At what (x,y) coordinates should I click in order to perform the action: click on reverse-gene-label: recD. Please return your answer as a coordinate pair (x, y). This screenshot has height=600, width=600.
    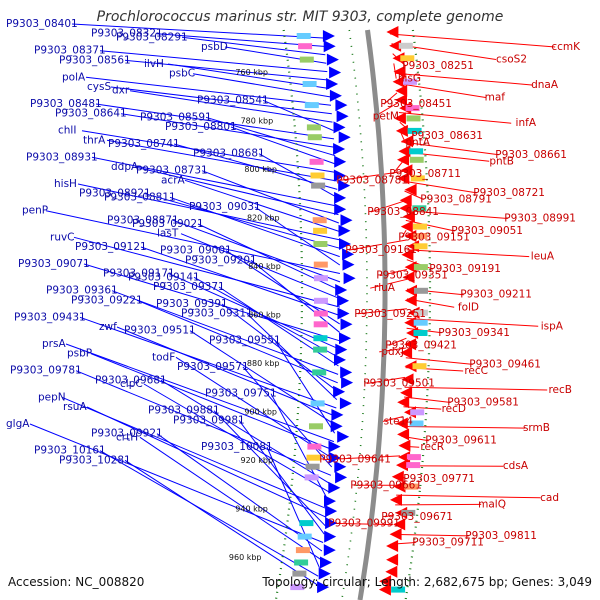
    Looking at the image, I should click on (454, 409).